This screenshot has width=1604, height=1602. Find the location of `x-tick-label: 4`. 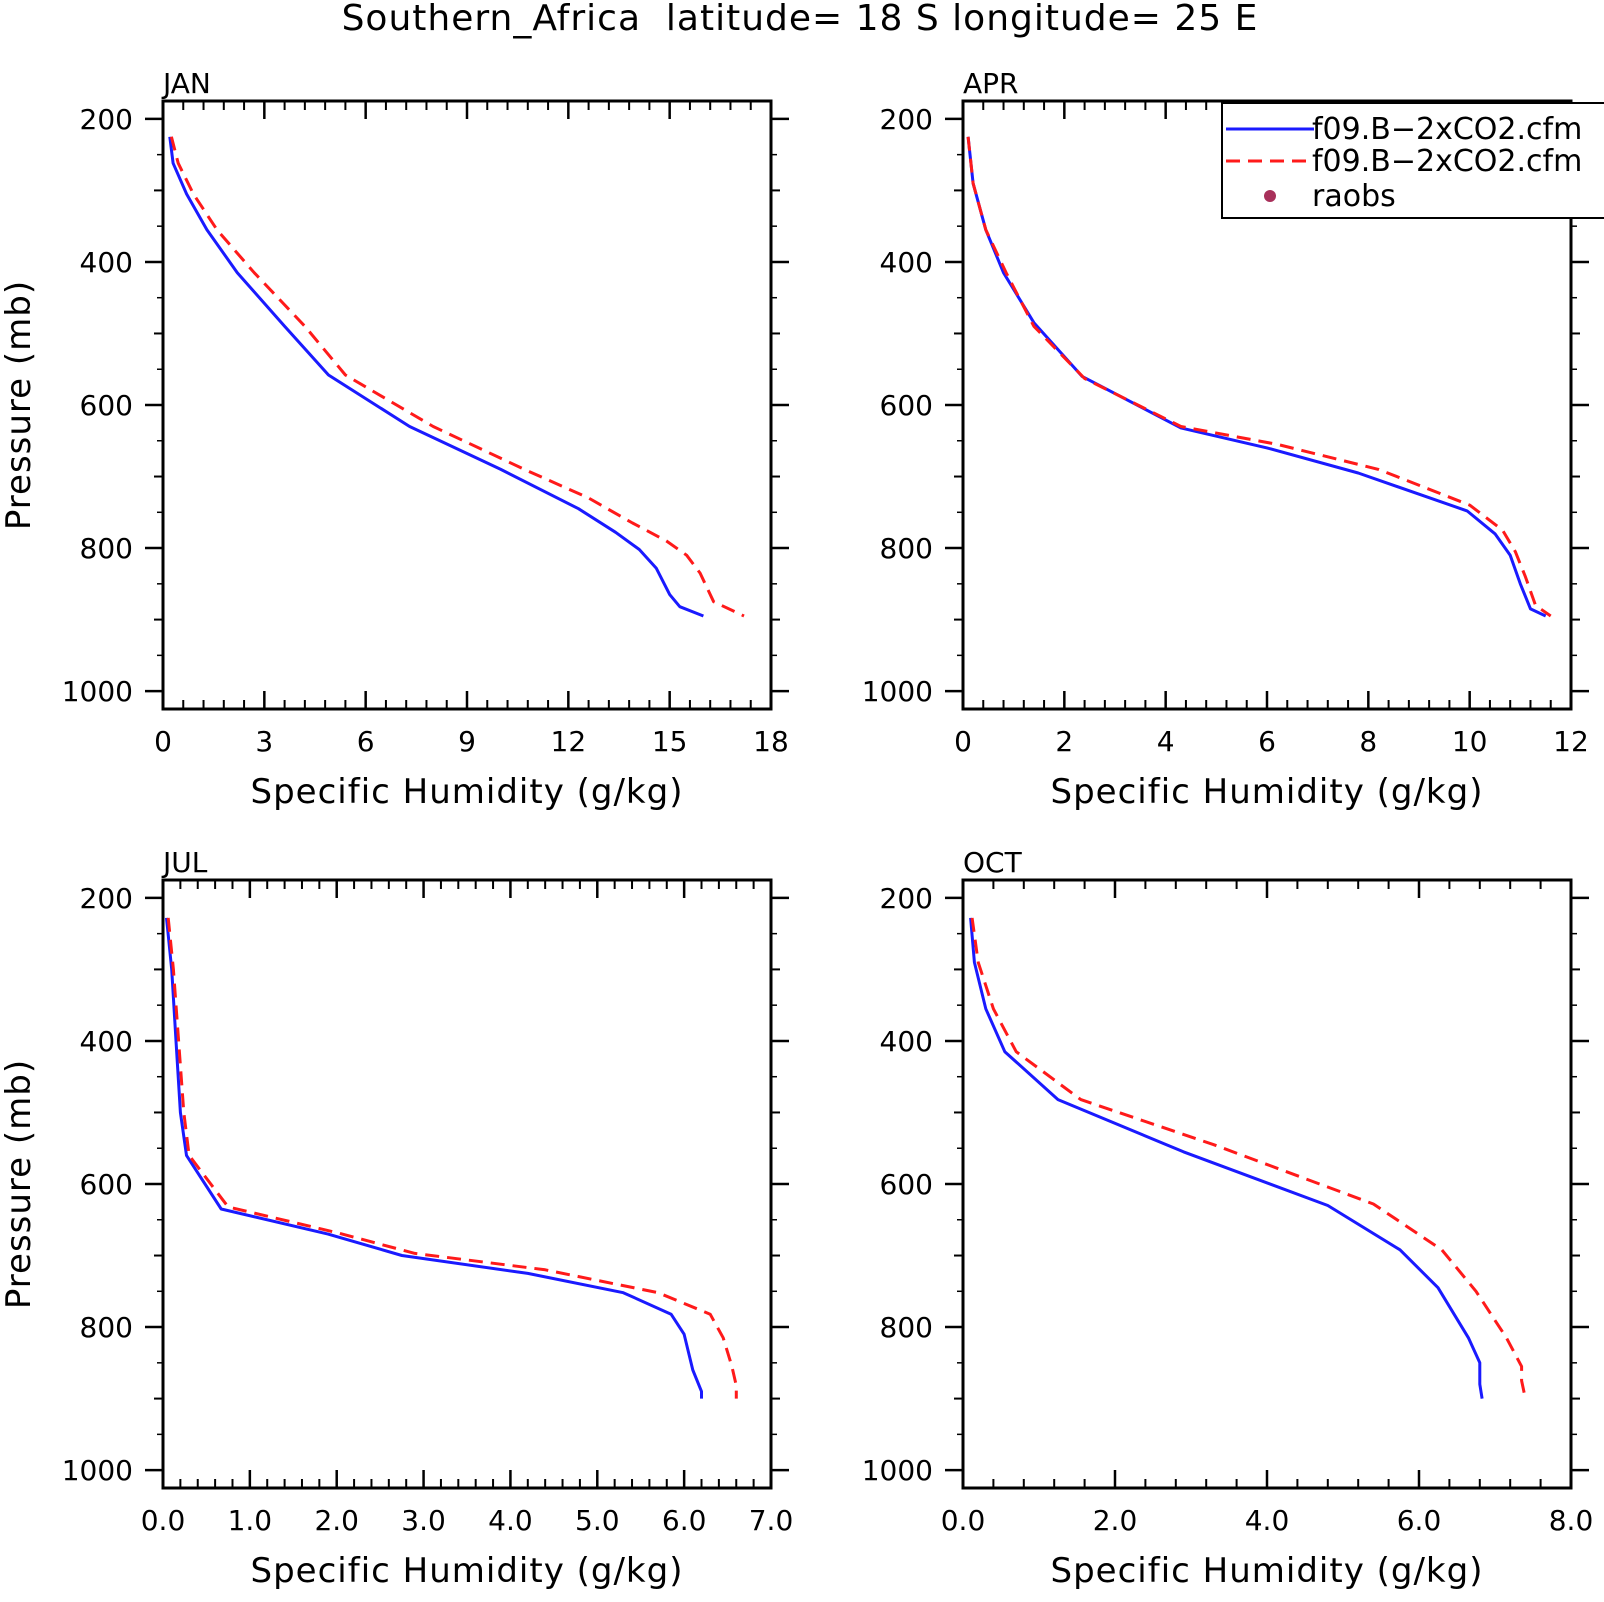

x-tick-label: 4 is located at coordinates (1166, 741).